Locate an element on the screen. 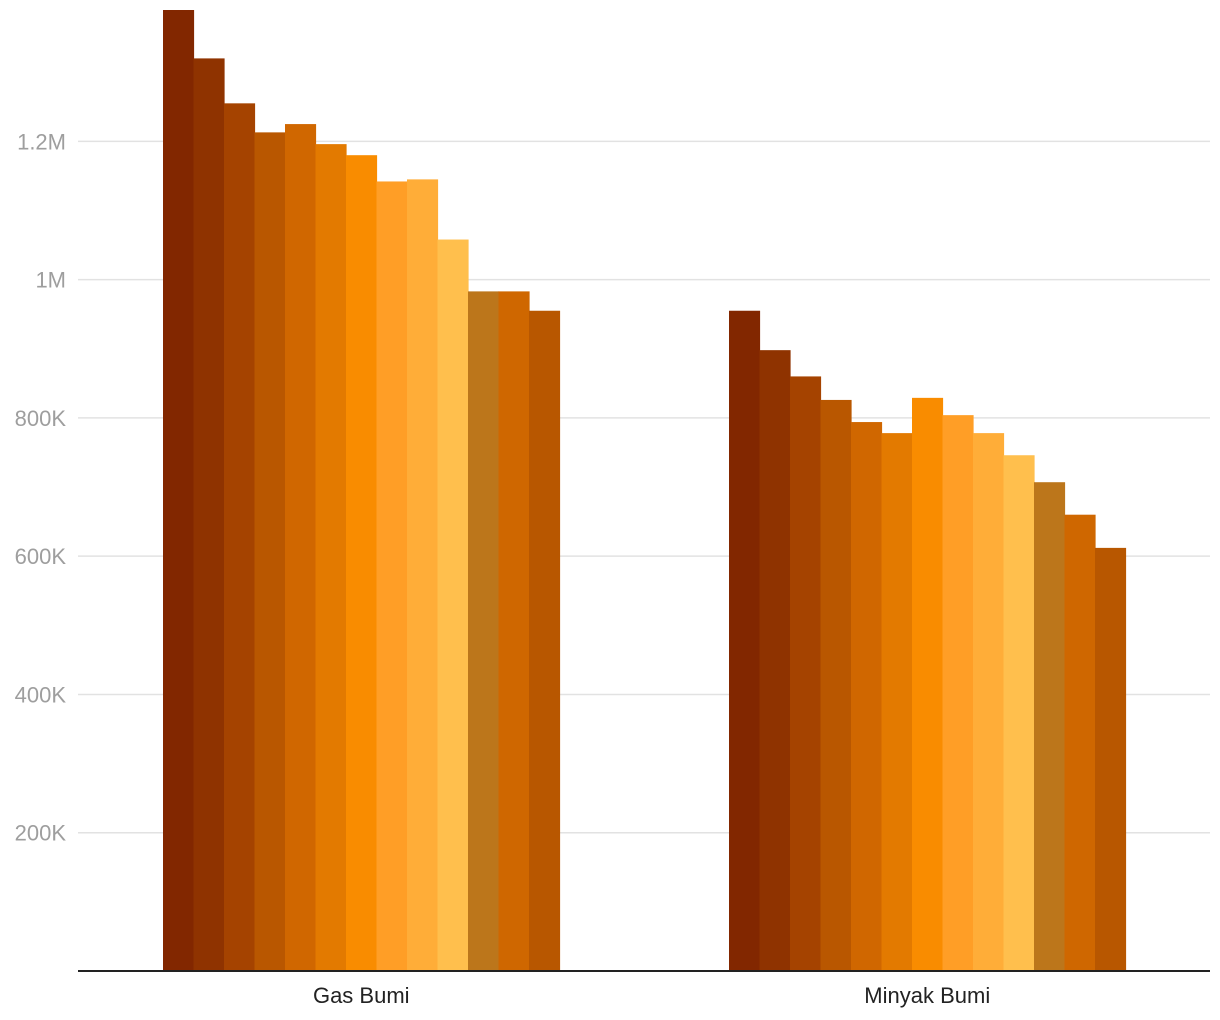  y-tick-label: 1.2M is located at coordinates (41, 141).